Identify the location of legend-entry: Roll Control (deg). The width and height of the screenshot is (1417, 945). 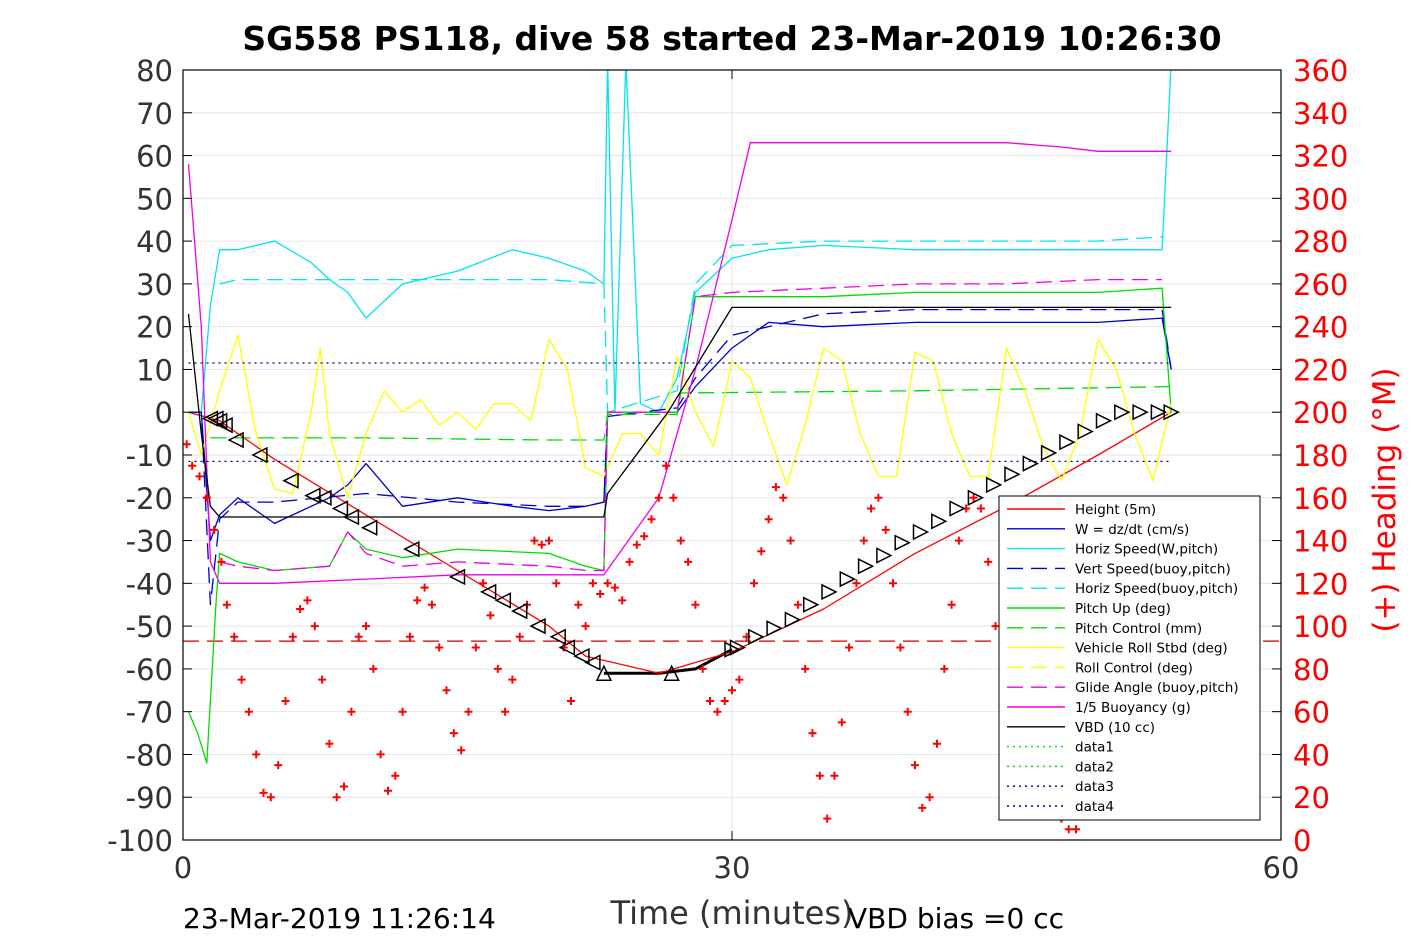
(1134, 668).